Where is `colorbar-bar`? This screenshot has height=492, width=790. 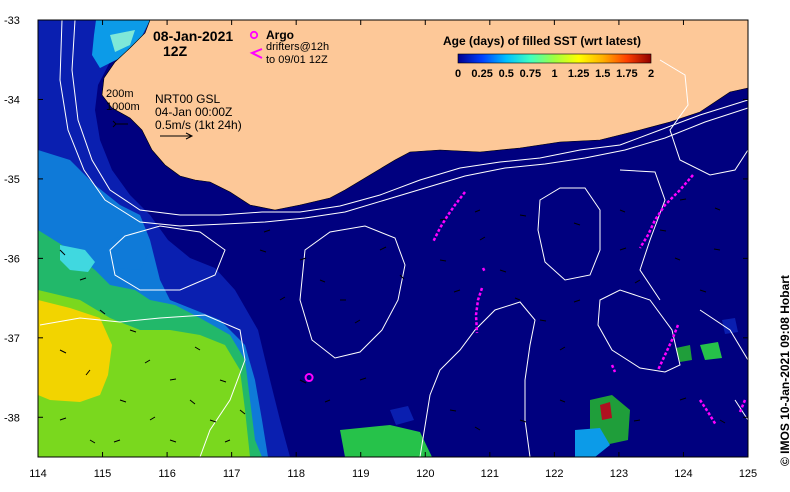
colorbar-bar is located at coordinates (554, 58).